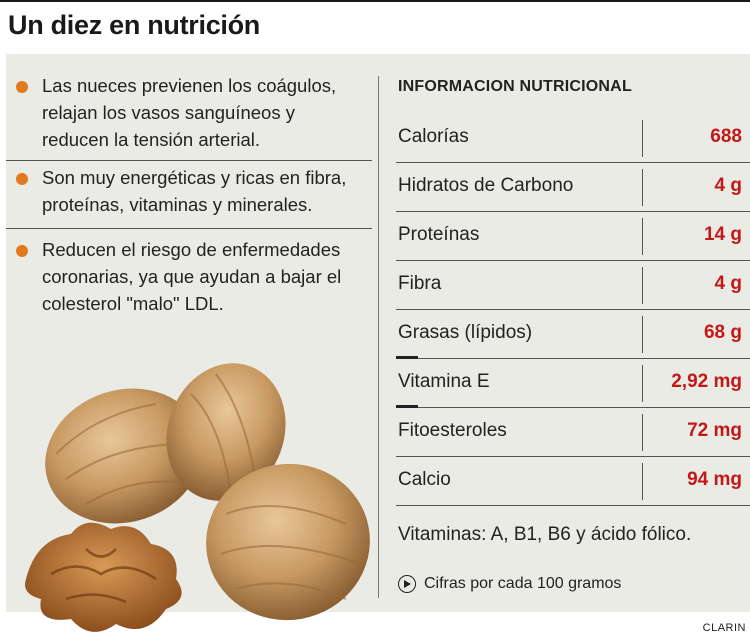  What do you see at coordinates (714, 430) in the screenshot?
I see `nutrient-value: 72 mg` at bounding box center [714, 430].